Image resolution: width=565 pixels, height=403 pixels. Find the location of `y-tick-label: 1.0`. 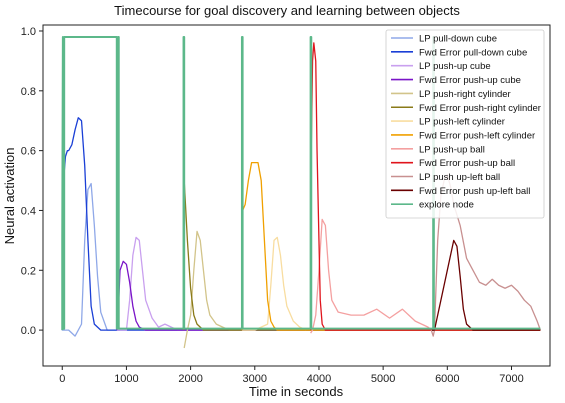

y-tick-label: 1.0 is located at coordinates (28, 32).